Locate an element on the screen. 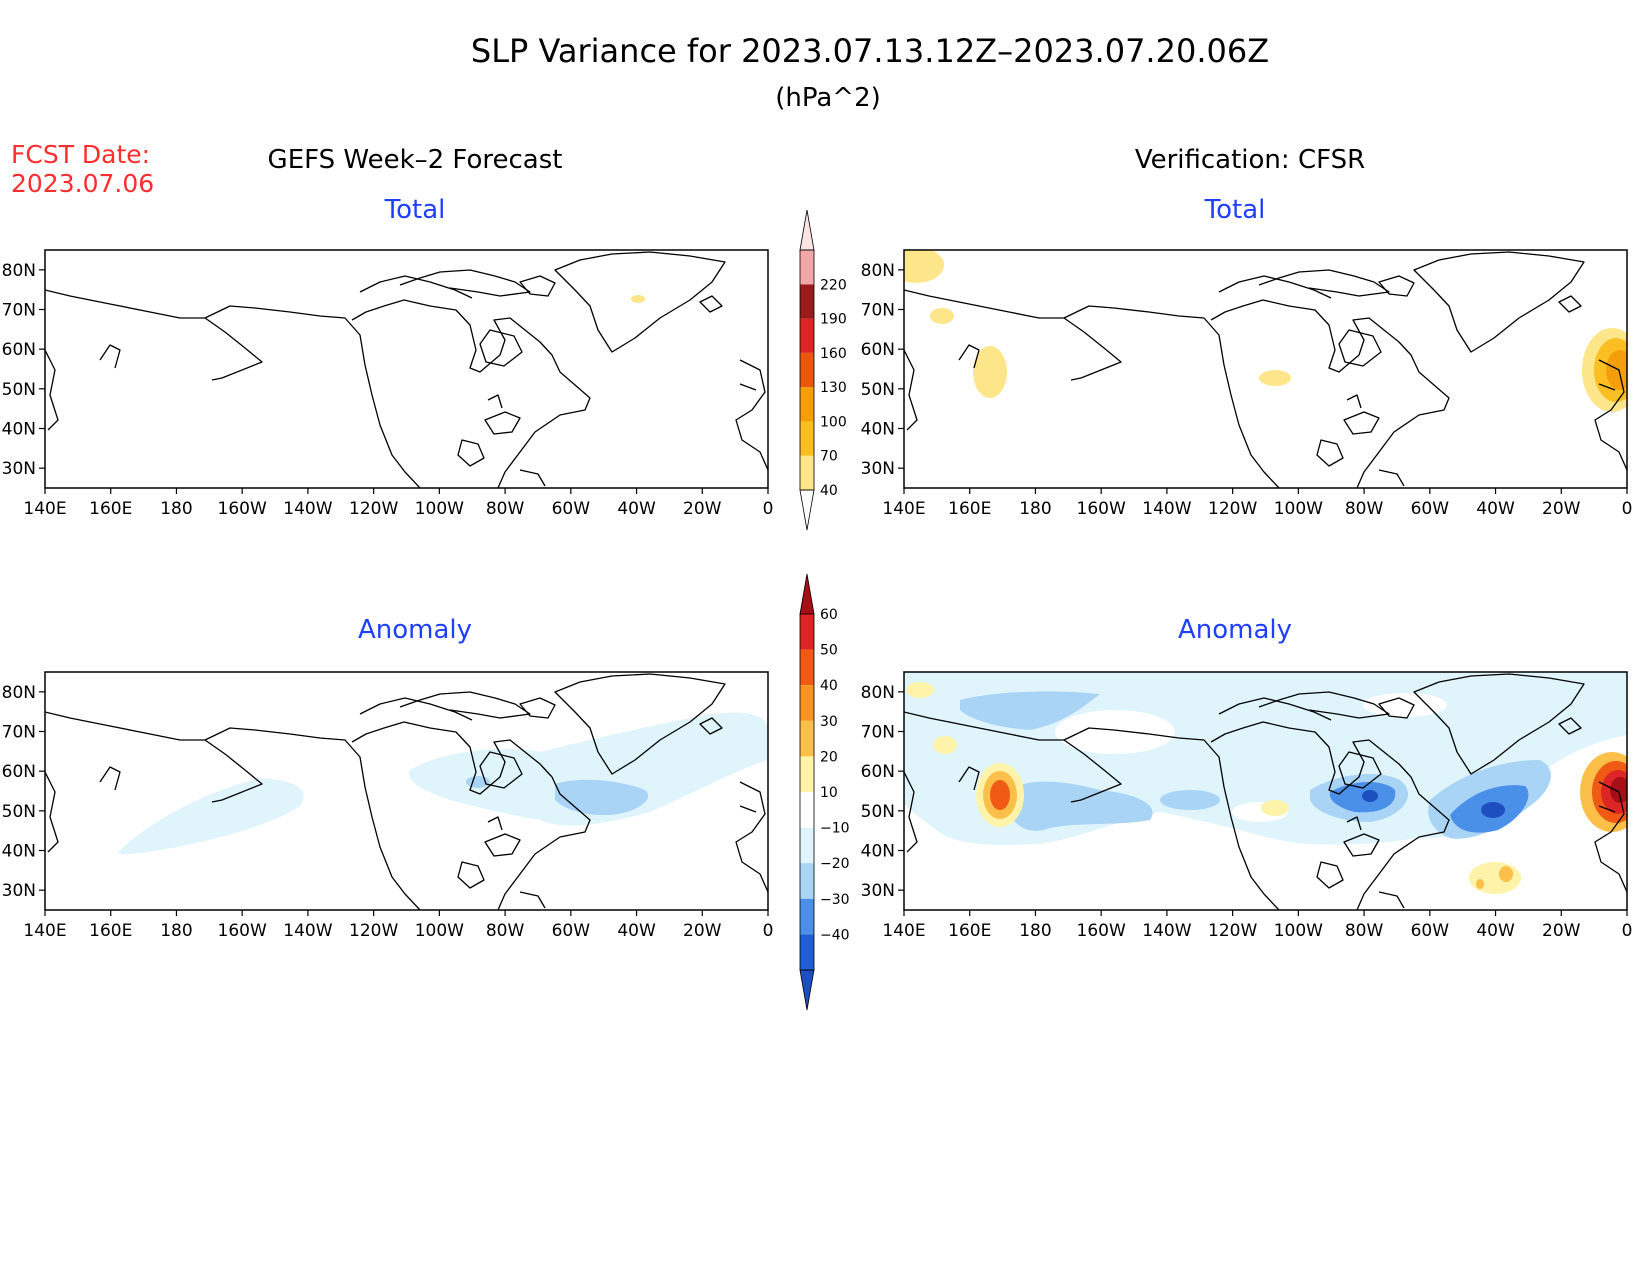 This screenshot has height=1275, width=1650. map-panel-verification-total is located at coordinates (1265, 369).